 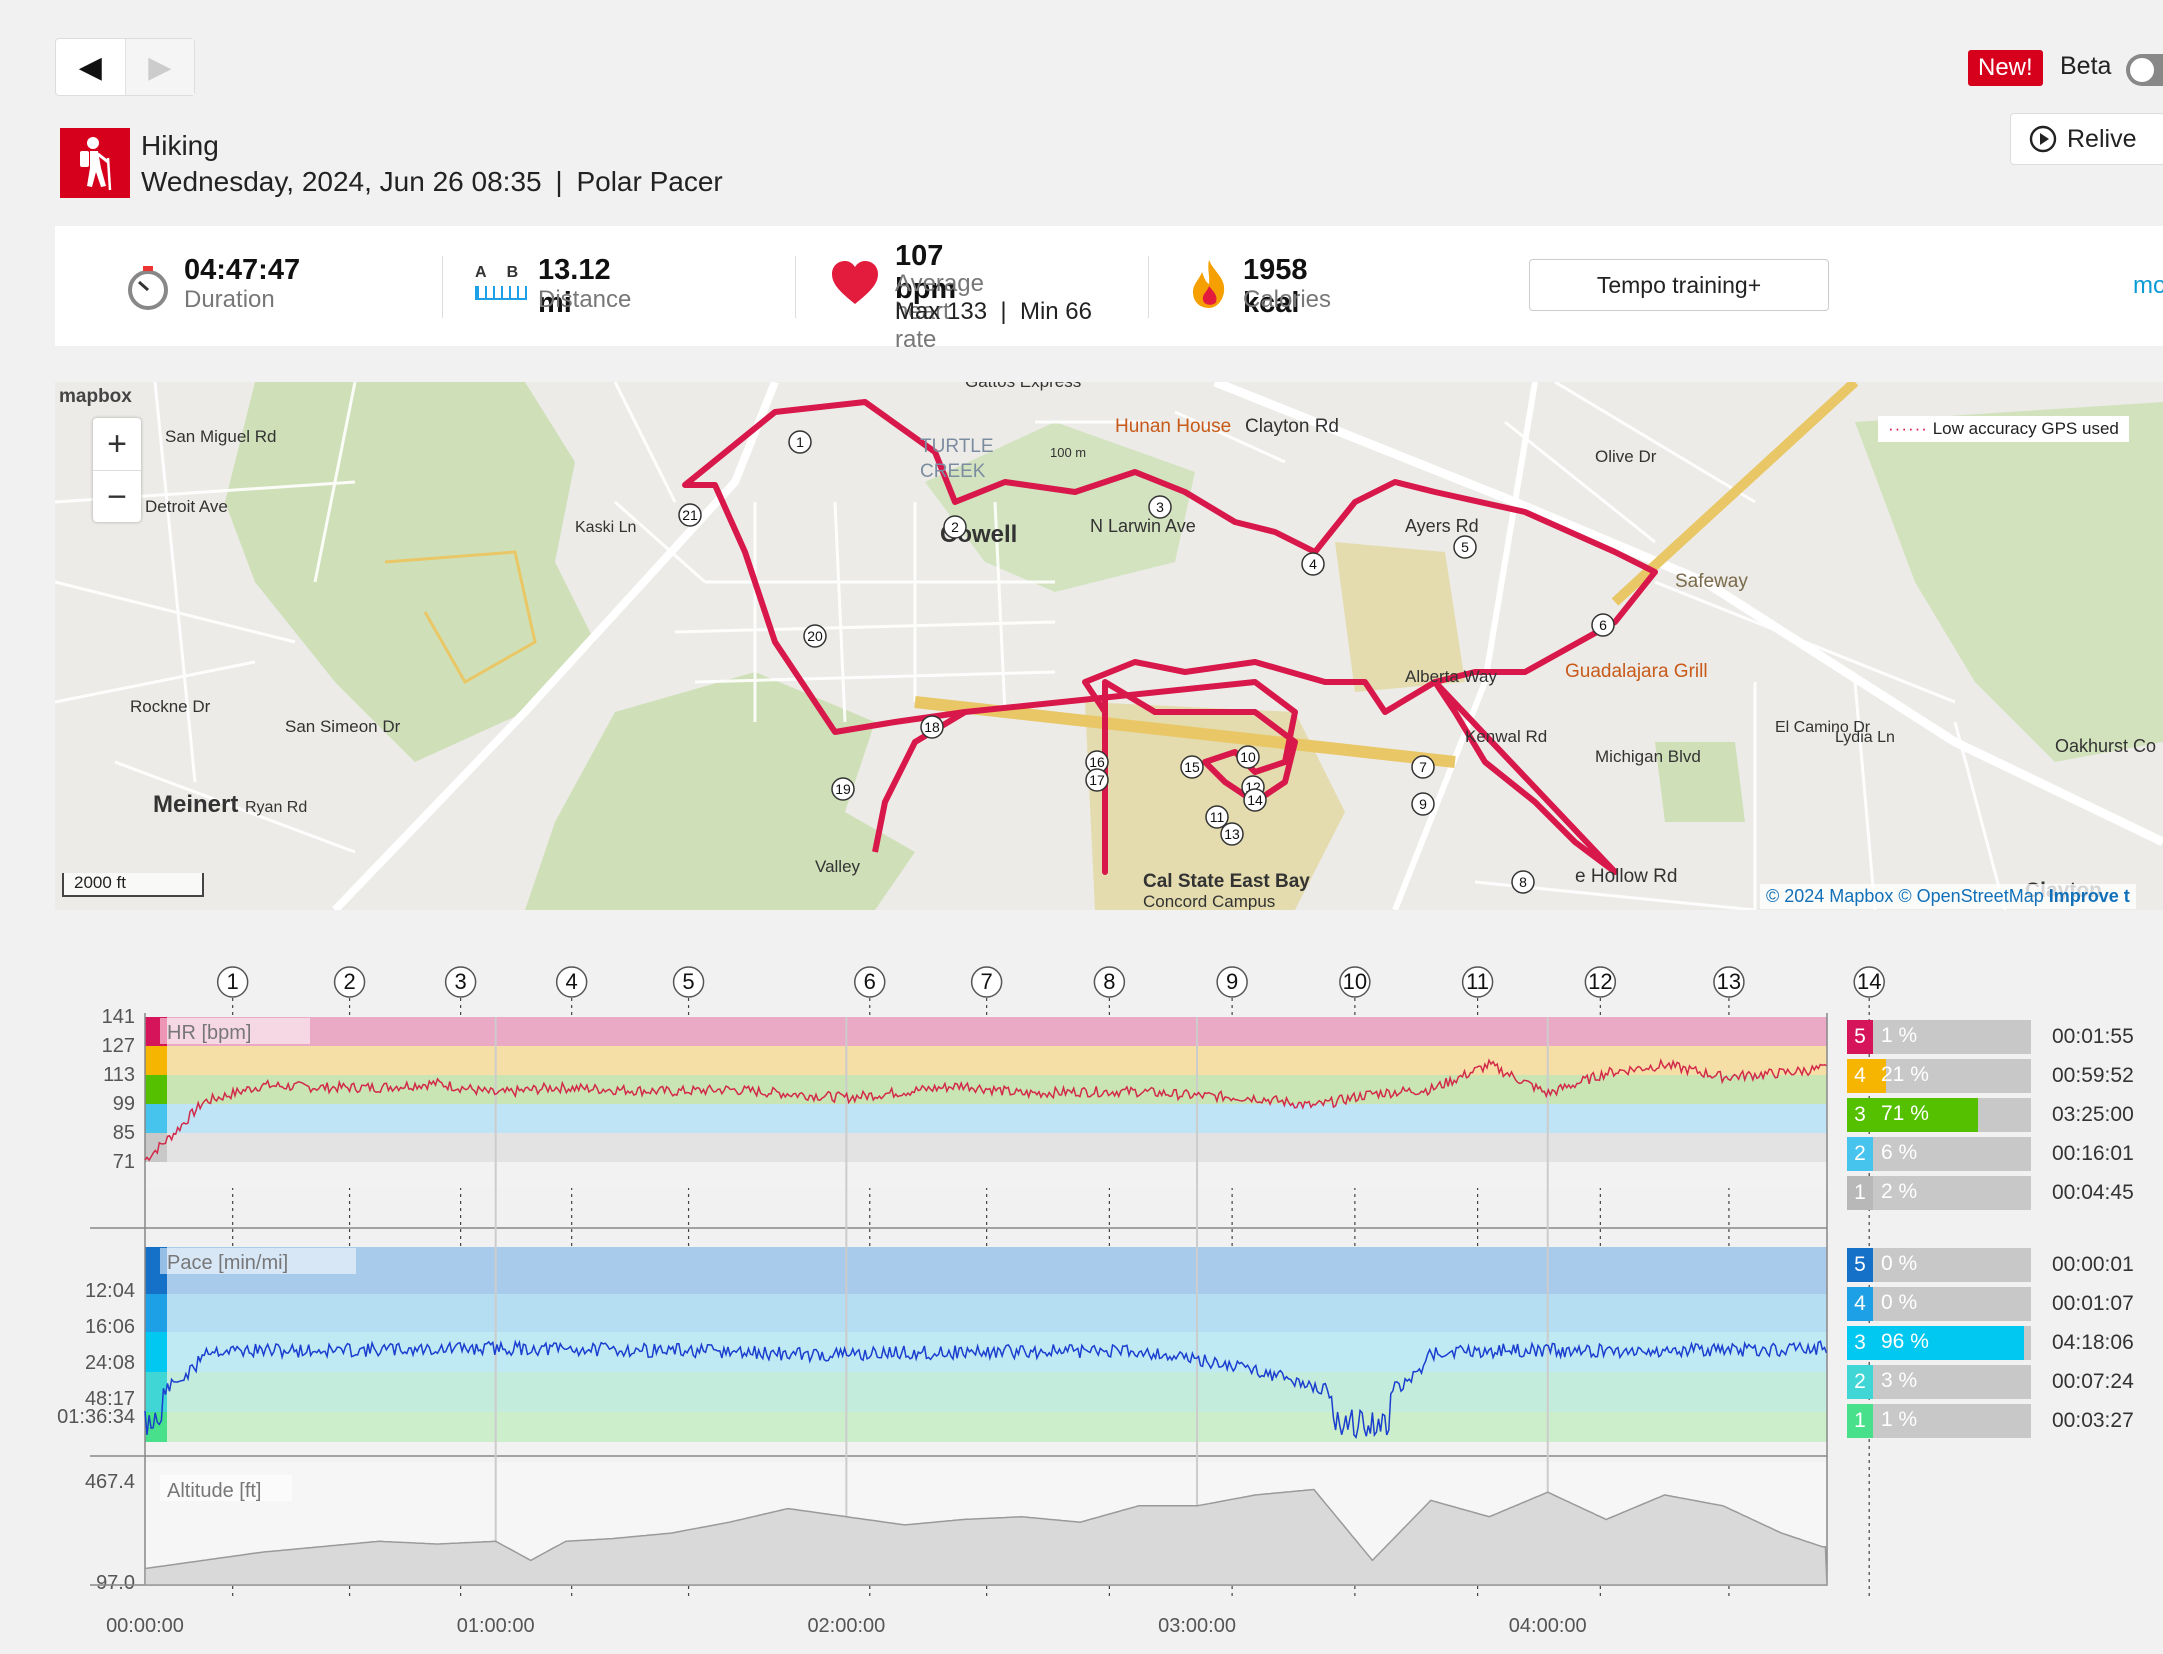 What do you see at coordinates (124, 1104) in the screenshot?
I see `hr-axis-tick: 99` at bounding box center [124, 1104].